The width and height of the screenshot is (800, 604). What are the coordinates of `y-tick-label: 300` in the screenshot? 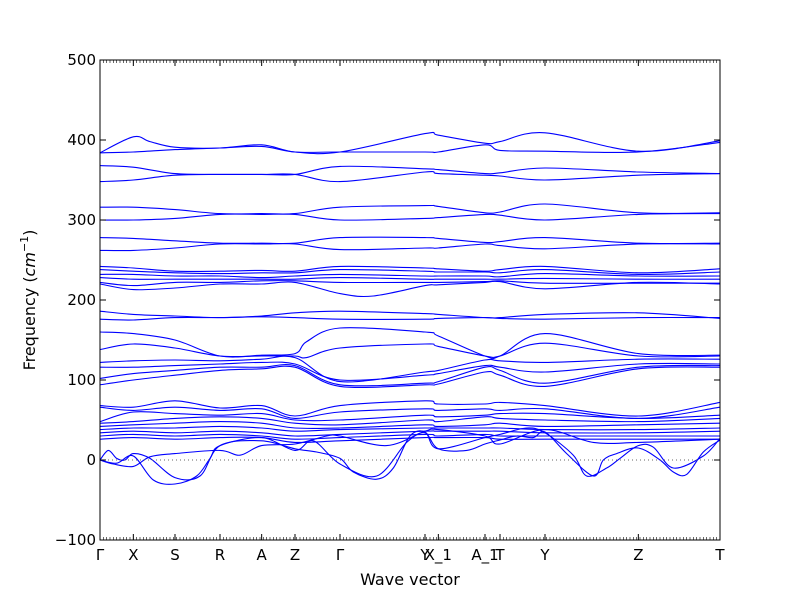 It's located at (81, 220).